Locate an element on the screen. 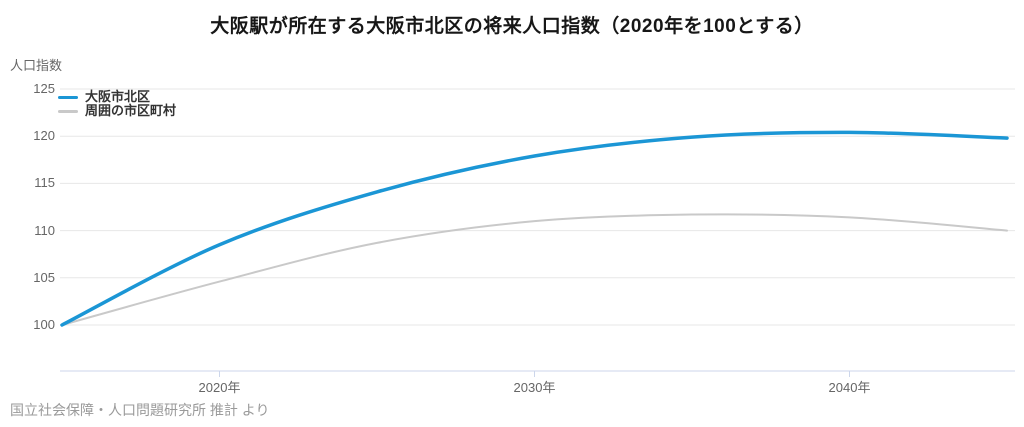 The height and width of the screenshot is (427, 1024). legend-line-swatch-surrounding is located at coordinates (68, 111).